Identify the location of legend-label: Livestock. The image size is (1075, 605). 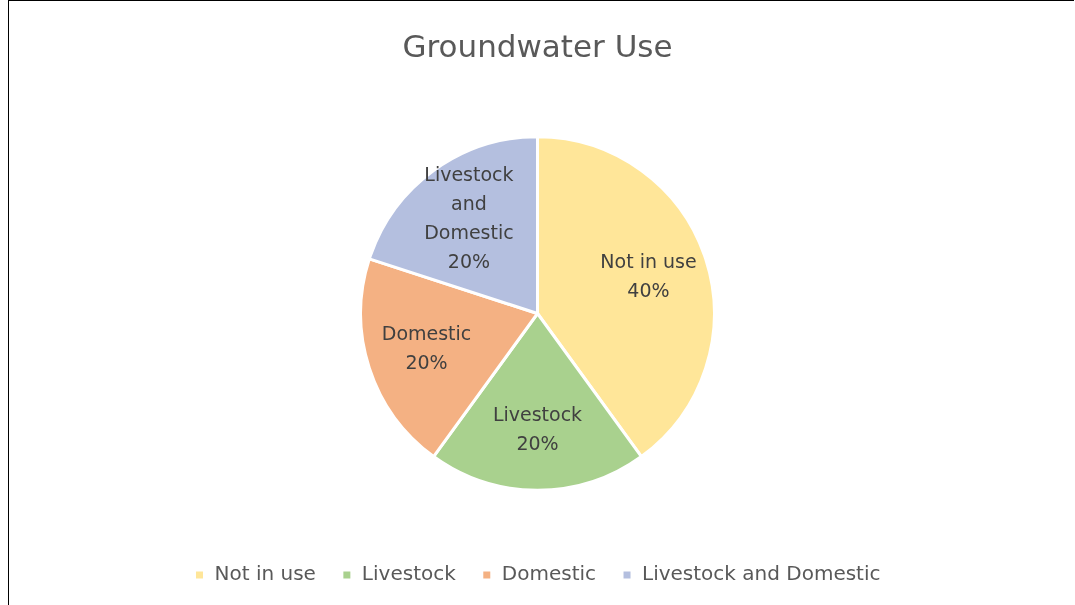
(409, 573).